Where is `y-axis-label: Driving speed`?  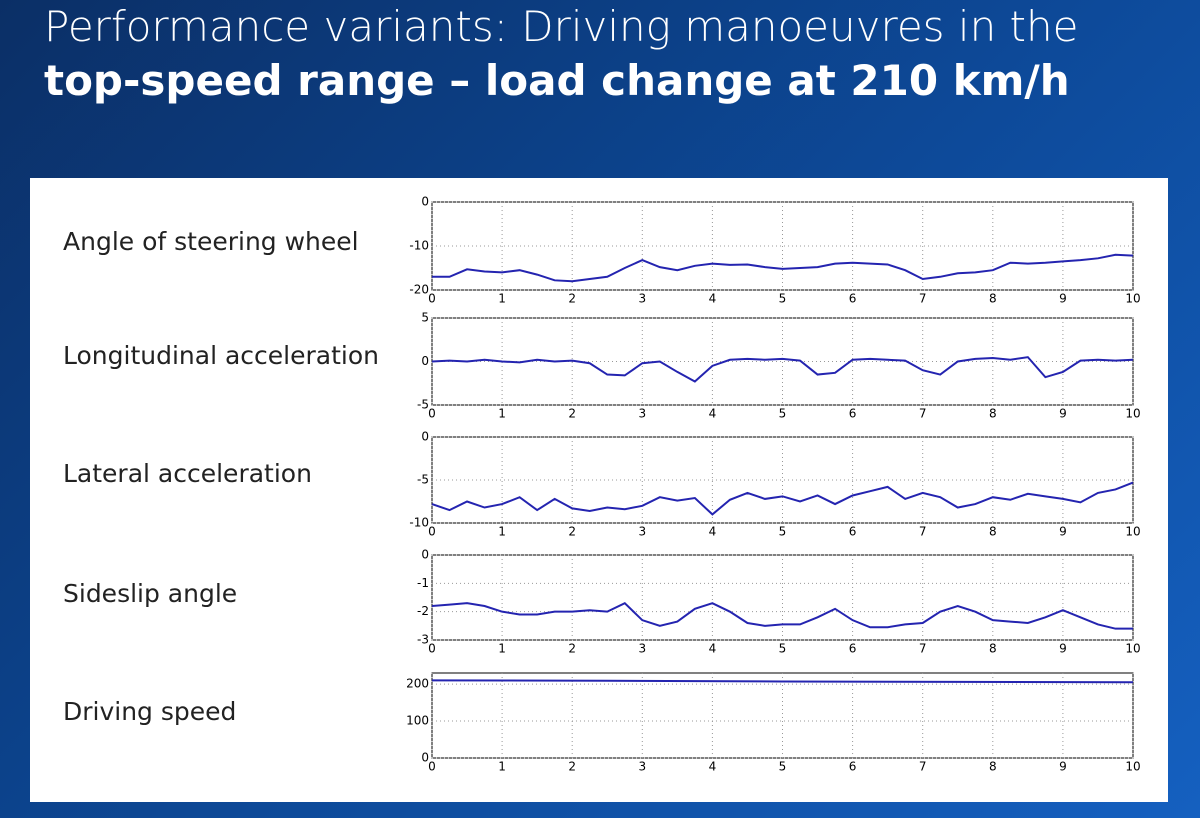
y-axis-label: Driving speed is located at coordinates (149, 711).